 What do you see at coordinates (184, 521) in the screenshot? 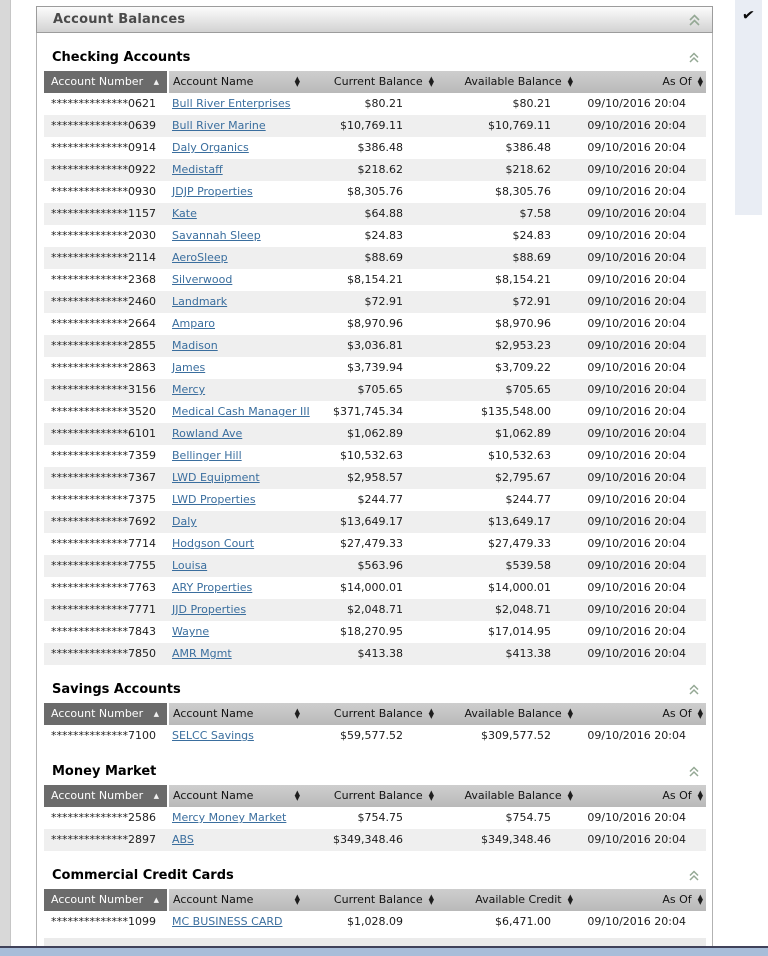
I see `account-name-link: Daly` at bounding box center [184, 521].